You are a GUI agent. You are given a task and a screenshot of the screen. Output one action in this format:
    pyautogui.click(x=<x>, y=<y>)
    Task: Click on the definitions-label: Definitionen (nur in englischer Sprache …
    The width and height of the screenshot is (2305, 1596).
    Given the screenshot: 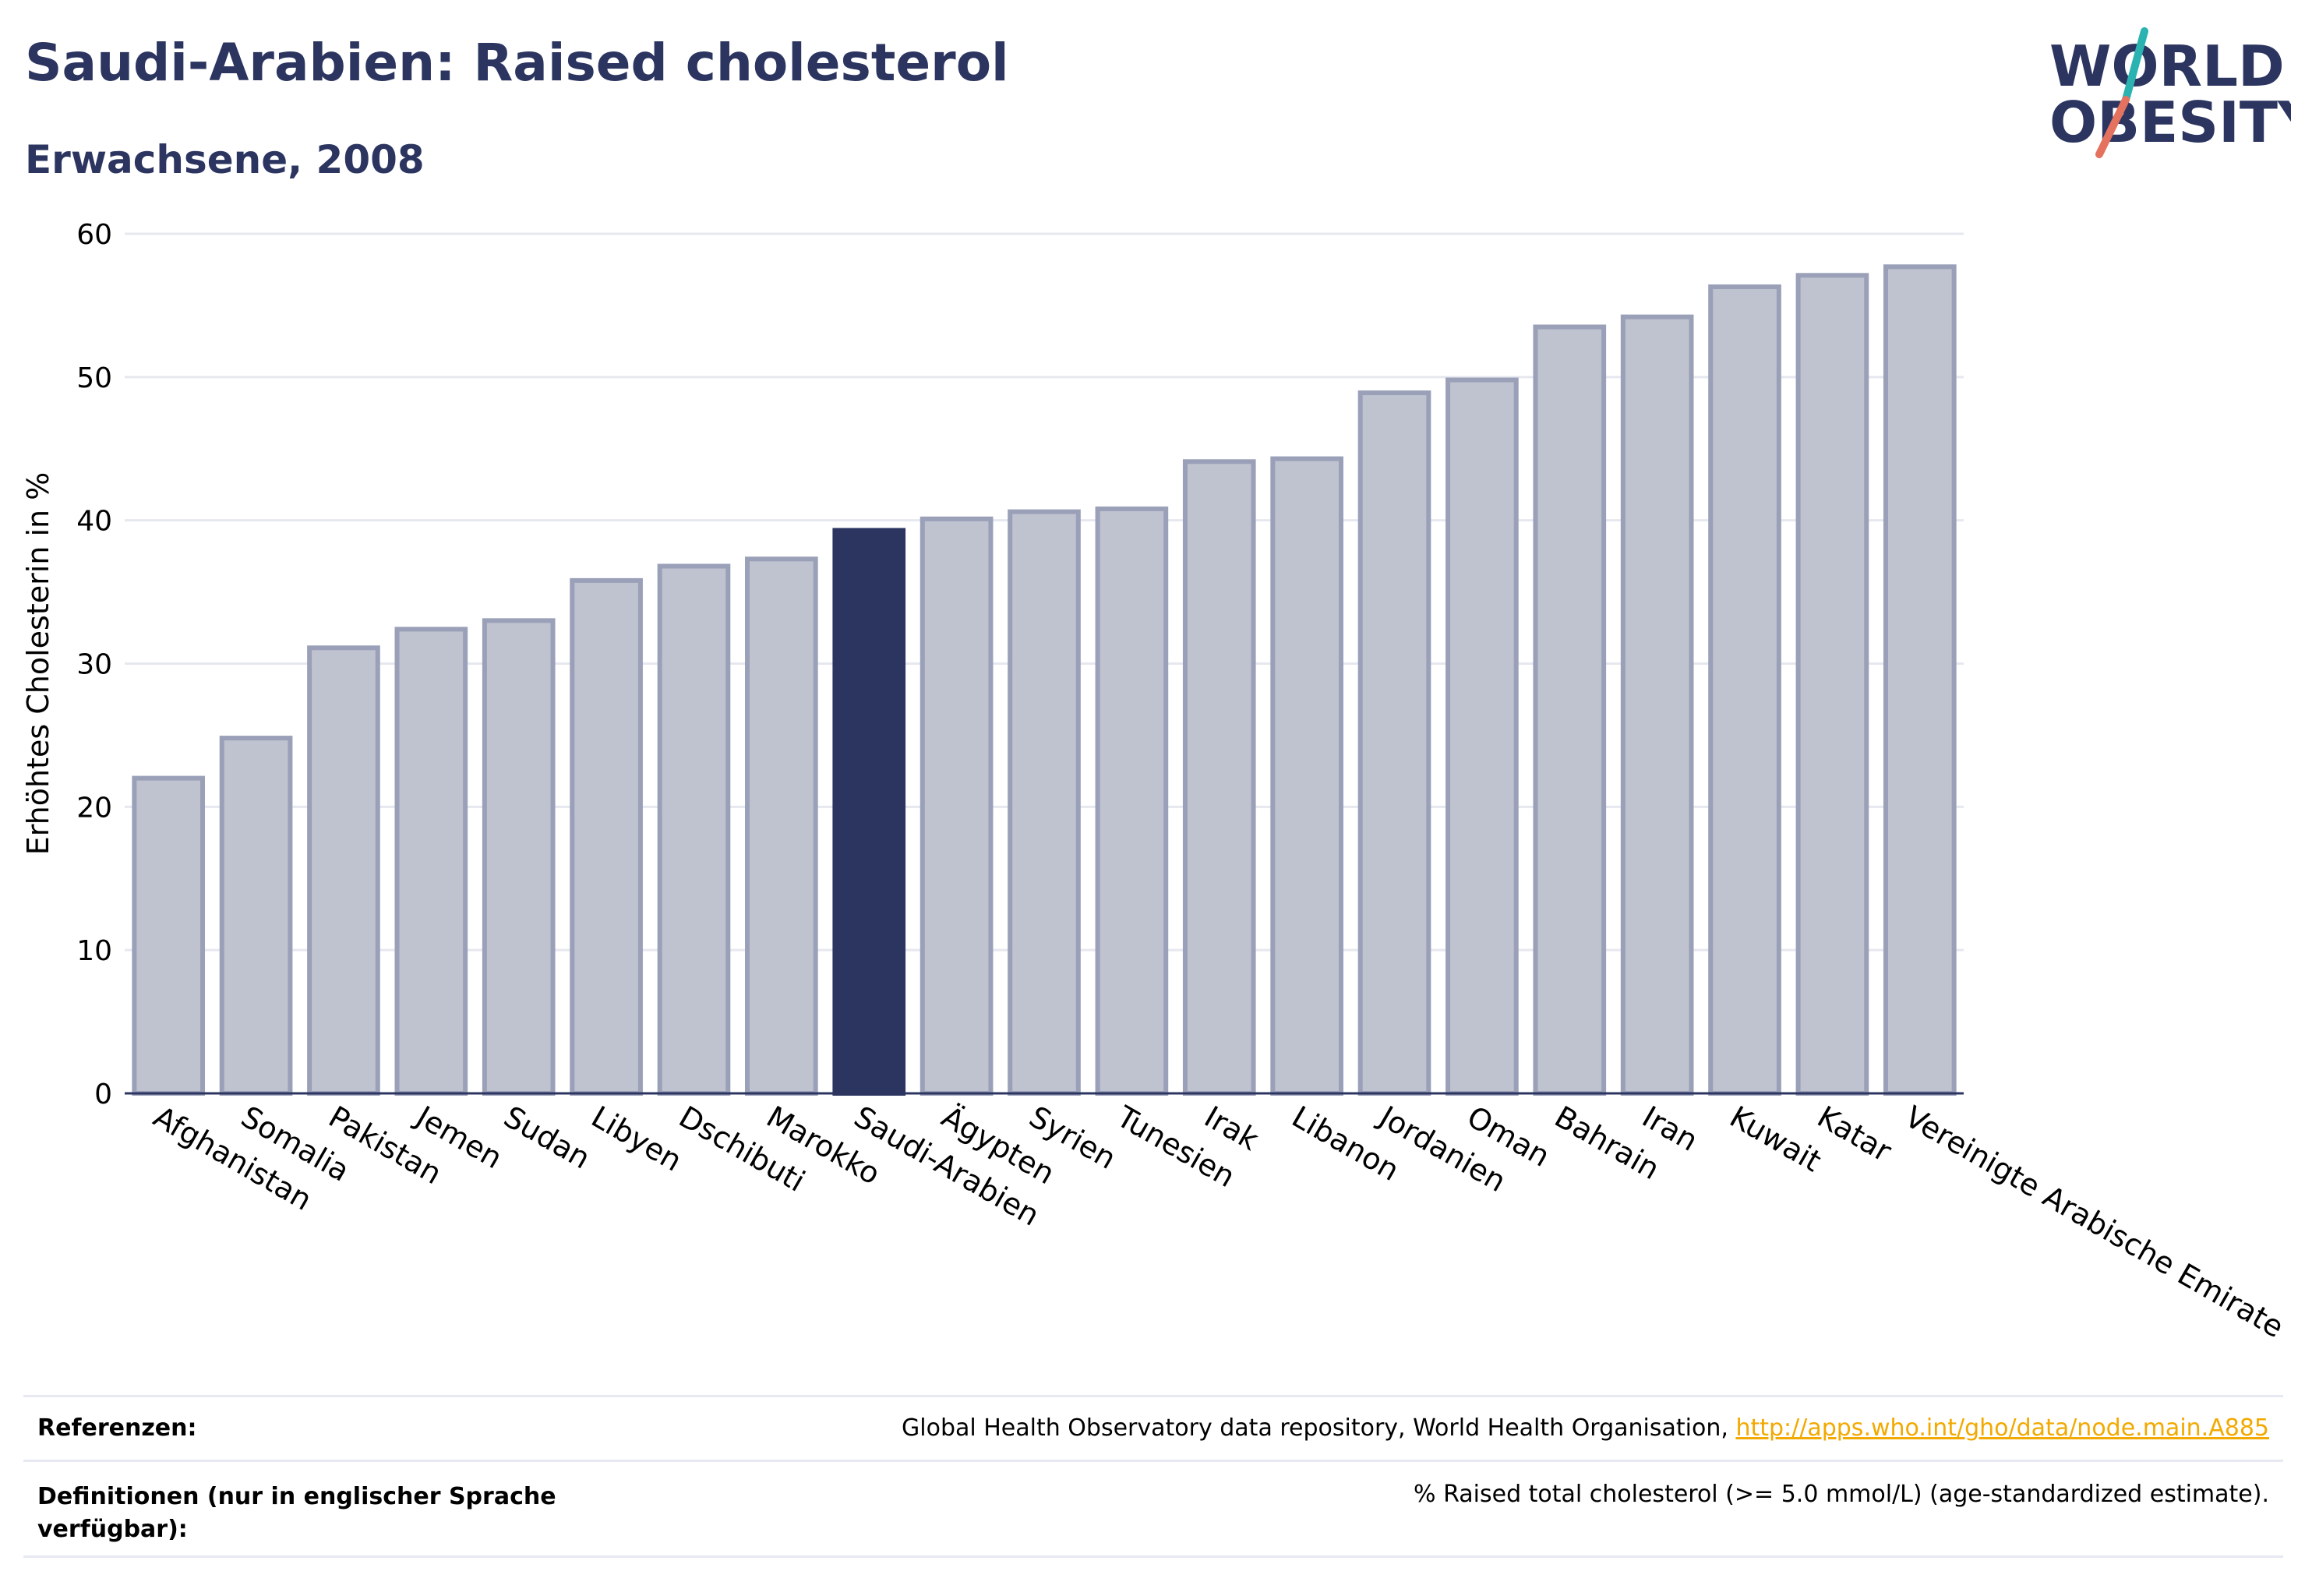 What is the action you would take?
    pyautogui.click(x=296, y=1513)
    